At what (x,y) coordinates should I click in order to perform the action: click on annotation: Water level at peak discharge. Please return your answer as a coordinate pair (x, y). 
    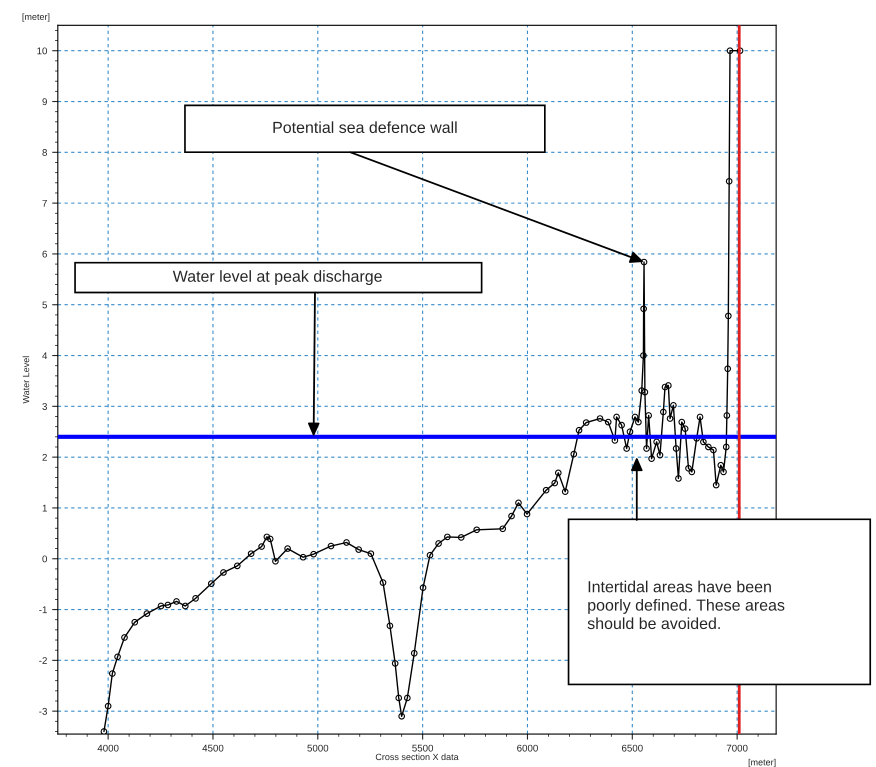
    Looking at the image, I should click on (277, 278).